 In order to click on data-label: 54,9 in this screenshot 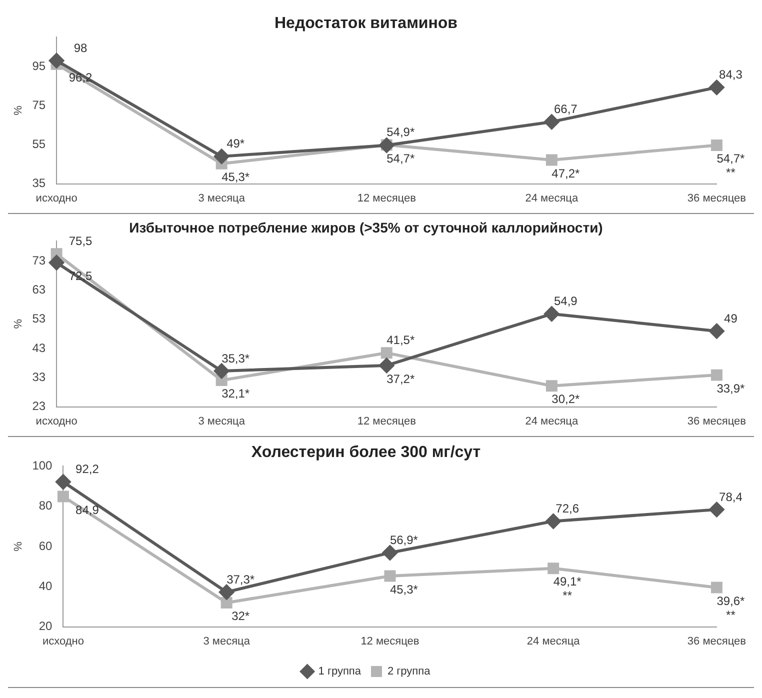, I will do `click(566, 301)`.